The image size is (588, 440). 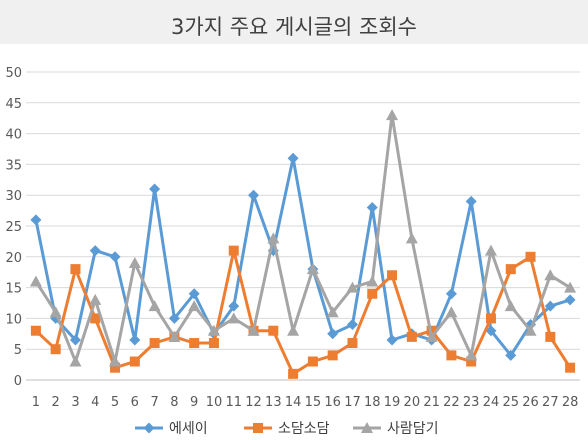 What do you see at coordinates (570, 402) in the screenshot?
I see `x-tick-label: 28` at bounding box center [570, 402].